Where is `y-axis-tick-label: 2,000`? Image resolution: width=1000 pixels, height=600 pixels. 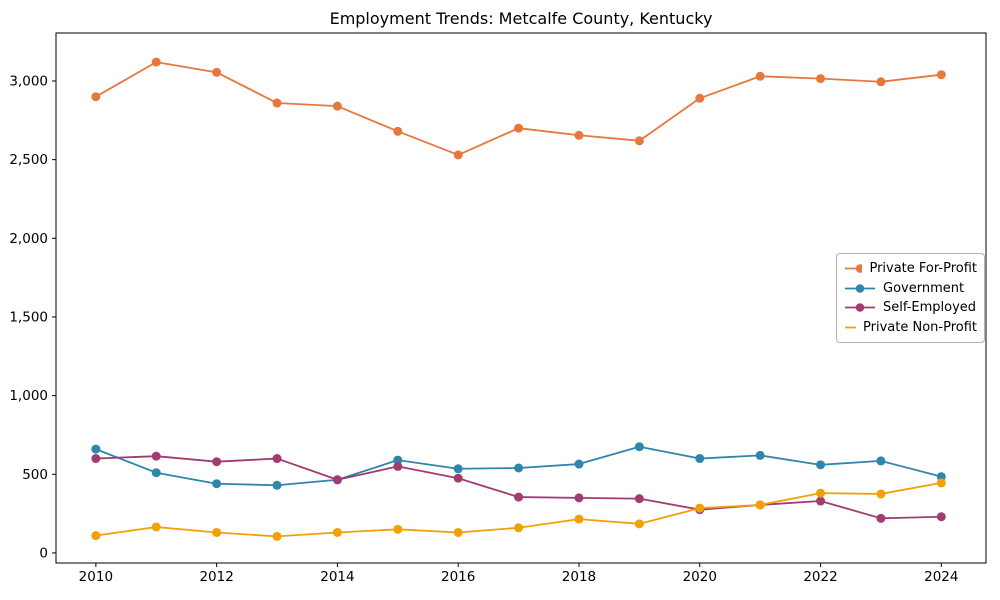 y-axis-tick-label: 2,000 is located at coordinates (28, 239).